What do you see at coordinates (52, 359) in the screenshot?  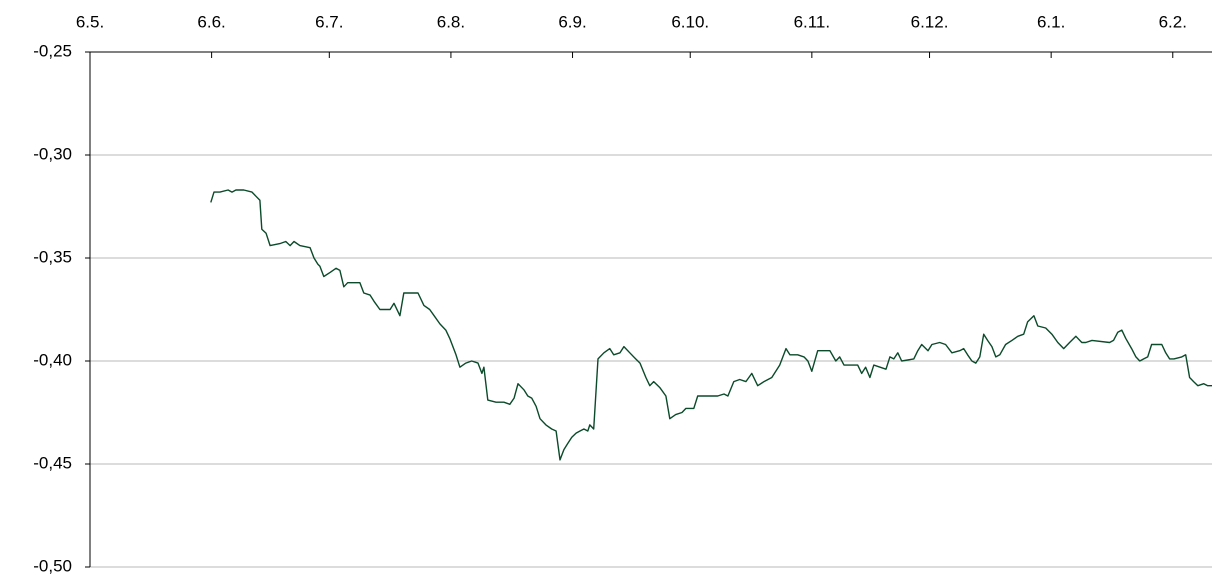 I see `y-tick-label: -0,40` at bounding box center [52, 359].